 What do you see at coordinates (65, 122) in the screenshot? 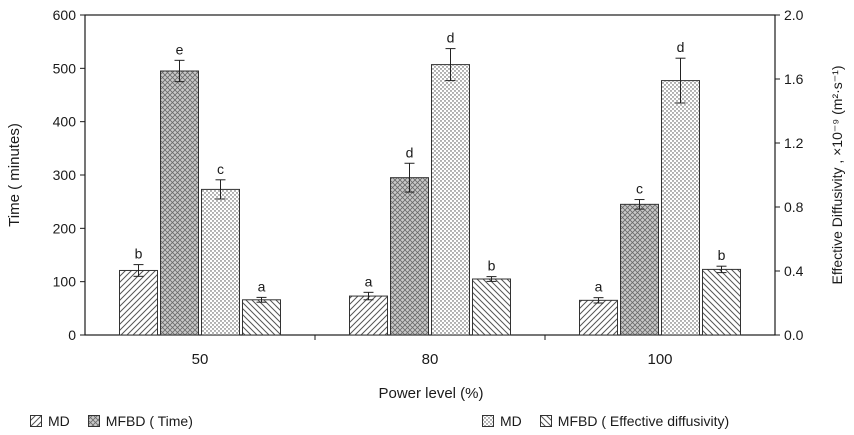
I see `left-tick-label: 400` at bounding box center [65, 122].